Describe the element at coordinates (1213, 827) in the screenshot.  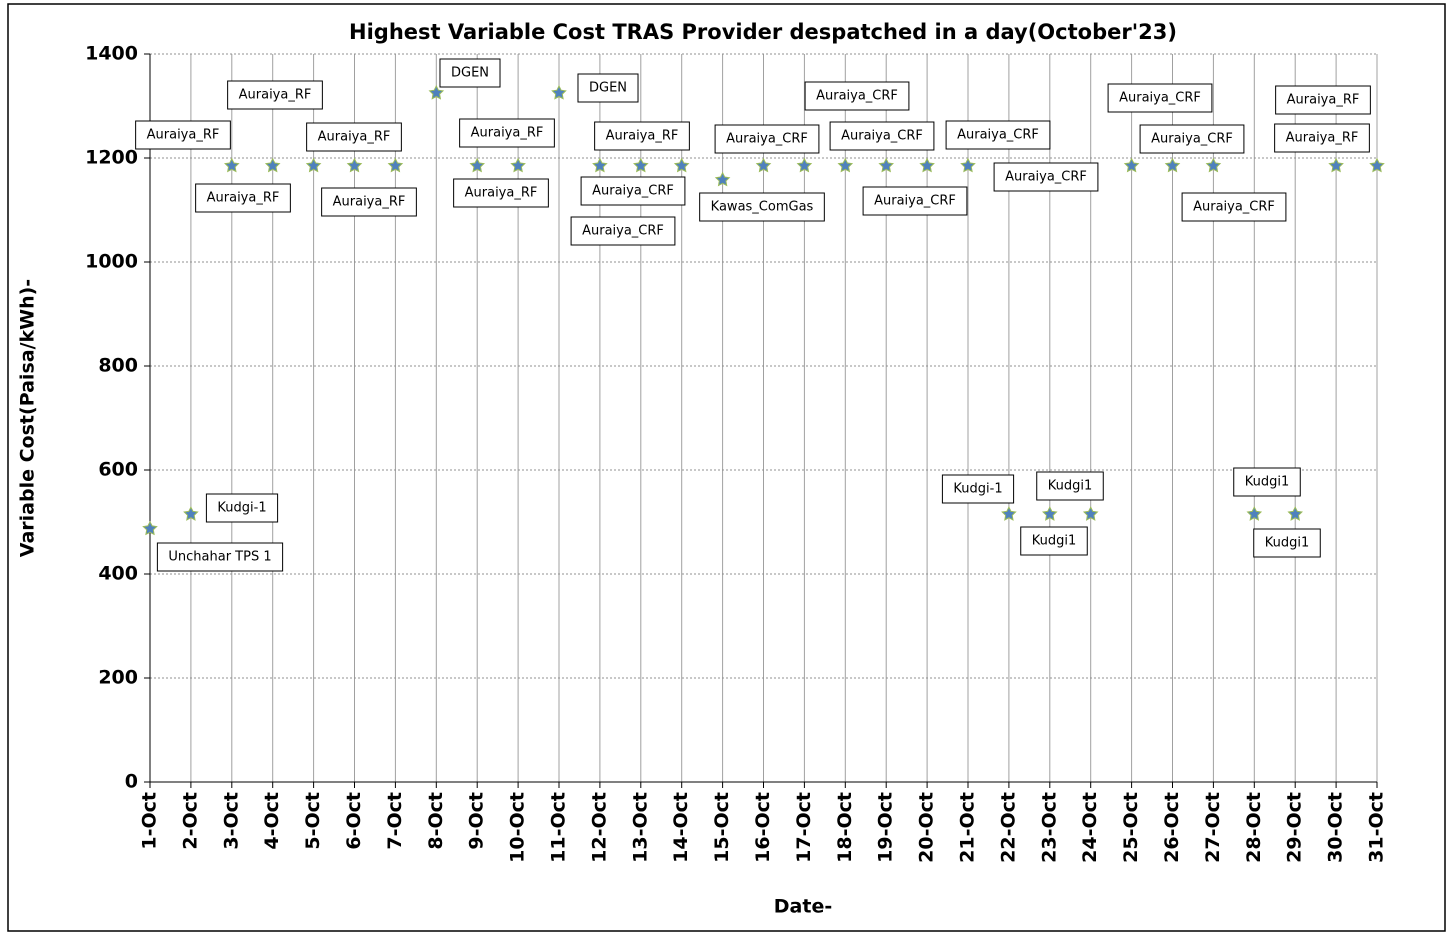
I see `x-tick-label: 27-Oct` at that location.